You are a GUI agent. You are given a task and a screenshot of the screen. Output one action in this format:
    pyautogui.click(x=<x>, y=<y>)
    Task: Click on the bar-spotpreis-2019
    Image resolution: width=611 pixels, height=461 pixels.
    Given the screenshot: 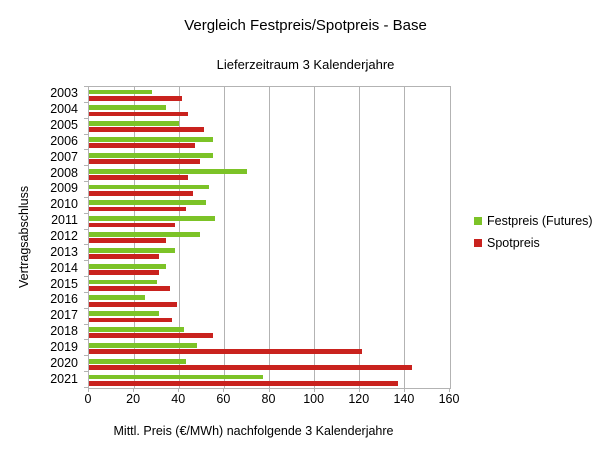 What is the action you would take?
    pyautogui.click(x=225, y=352)
    